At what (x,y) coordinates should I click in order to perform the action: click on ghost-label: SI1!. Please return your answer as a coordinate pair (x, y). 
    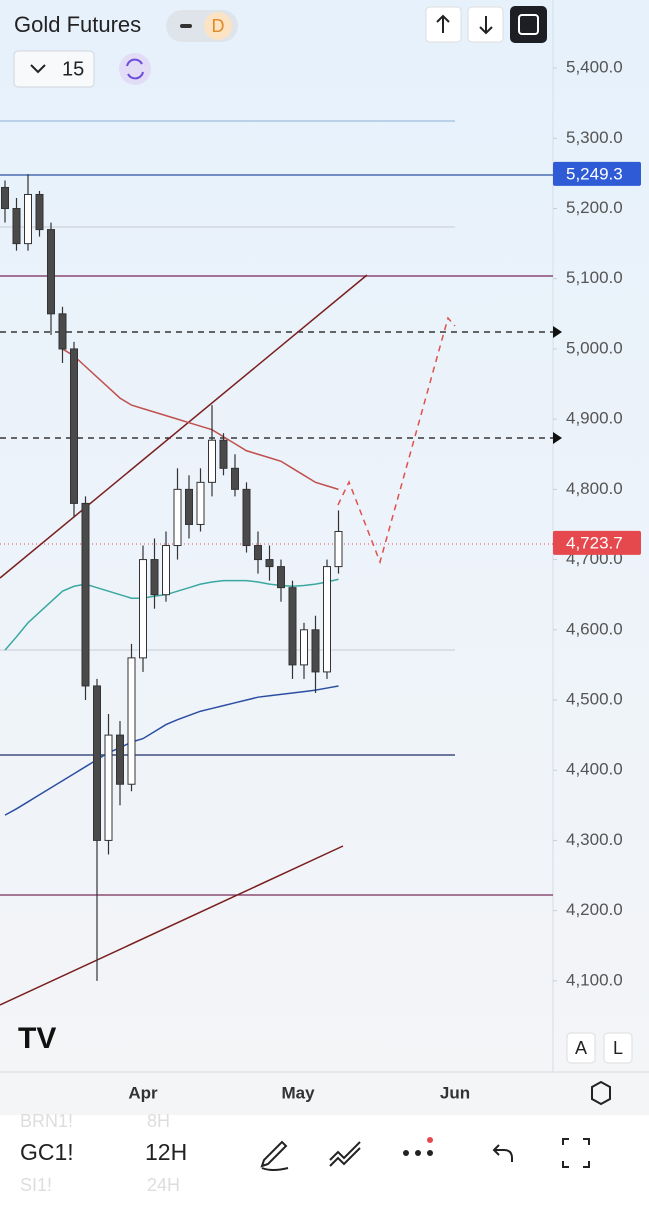
    Looking at the image, I should click on (36, 1185).